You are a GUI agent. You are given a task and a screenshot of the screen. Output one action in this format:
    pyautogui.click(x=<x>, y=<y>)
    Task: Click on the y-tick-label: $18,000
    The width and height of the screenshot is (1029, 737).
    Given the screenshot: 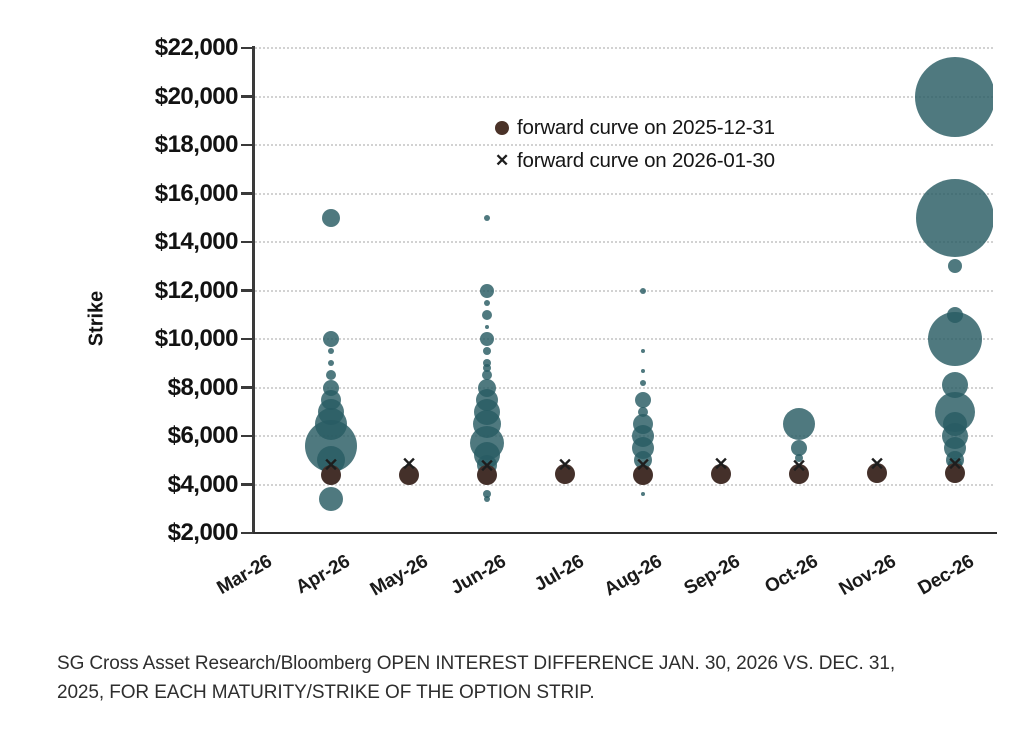 What is the action you would take?
    pyautogui.click(x=196, y=144)
    